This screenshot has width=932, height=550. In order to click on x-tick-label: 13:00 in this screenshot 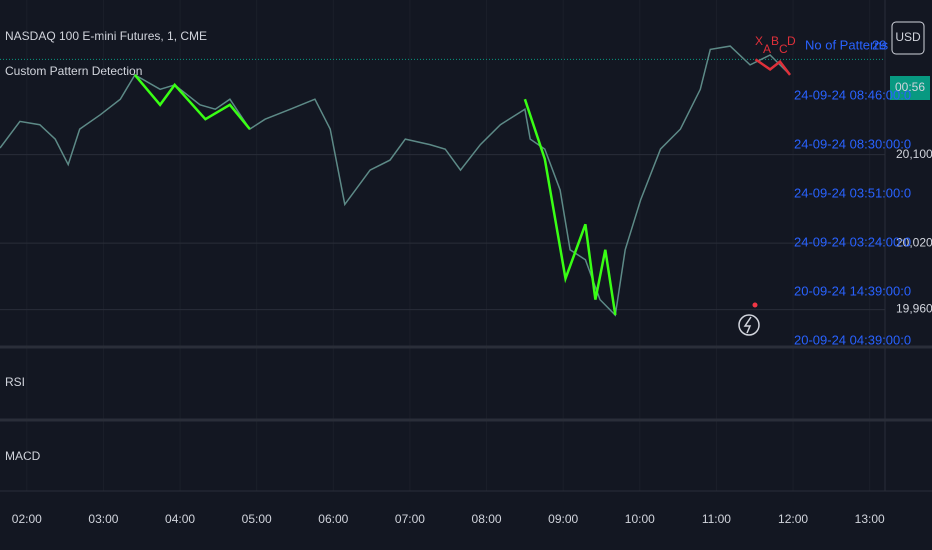, I will do `click(870, 519)`.